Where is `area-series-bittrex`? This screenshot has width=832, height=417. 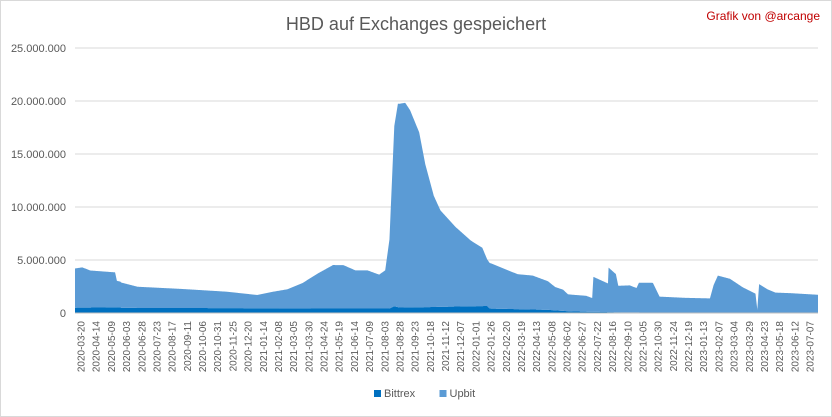
area-series-bittrex is located at coordinates (446, 309).